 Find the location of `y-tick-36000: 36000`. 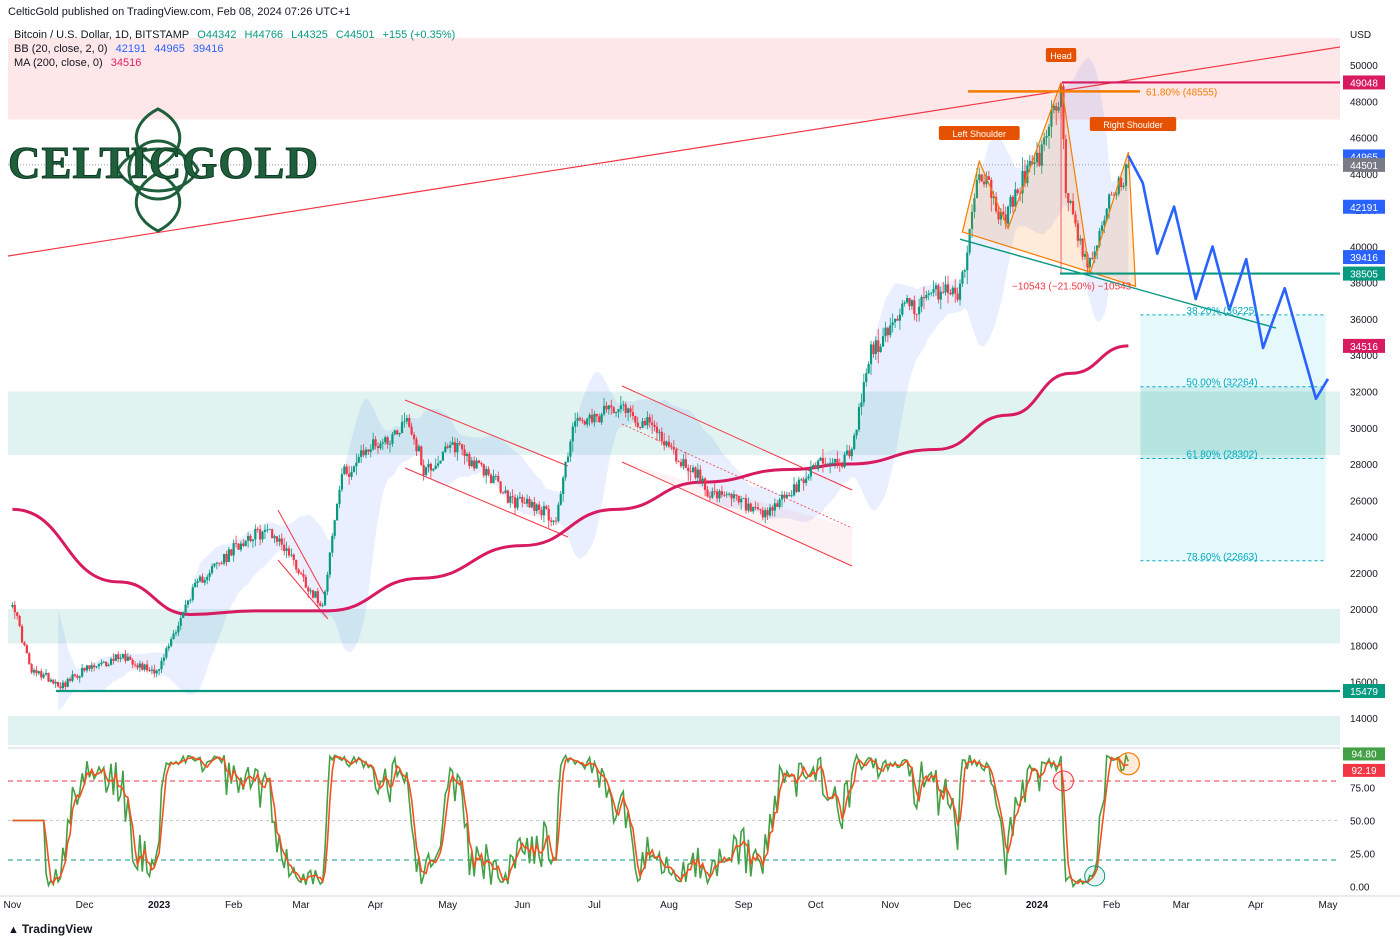

y-tick-36000: 36000 is located at coordinates (1364, 320).